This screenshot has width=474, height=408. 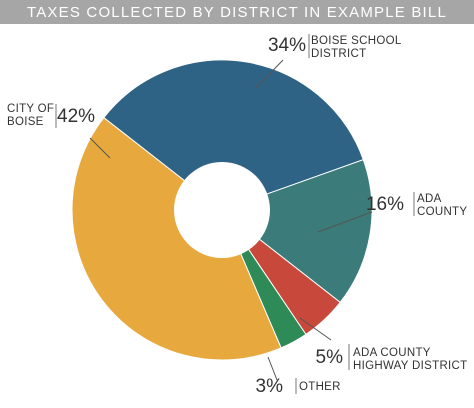 What do you see at coordinates (338, 54) in the screenshot?
I see `slice-label-0-line-1: DISTRICT` at bounding box center [338, 54].